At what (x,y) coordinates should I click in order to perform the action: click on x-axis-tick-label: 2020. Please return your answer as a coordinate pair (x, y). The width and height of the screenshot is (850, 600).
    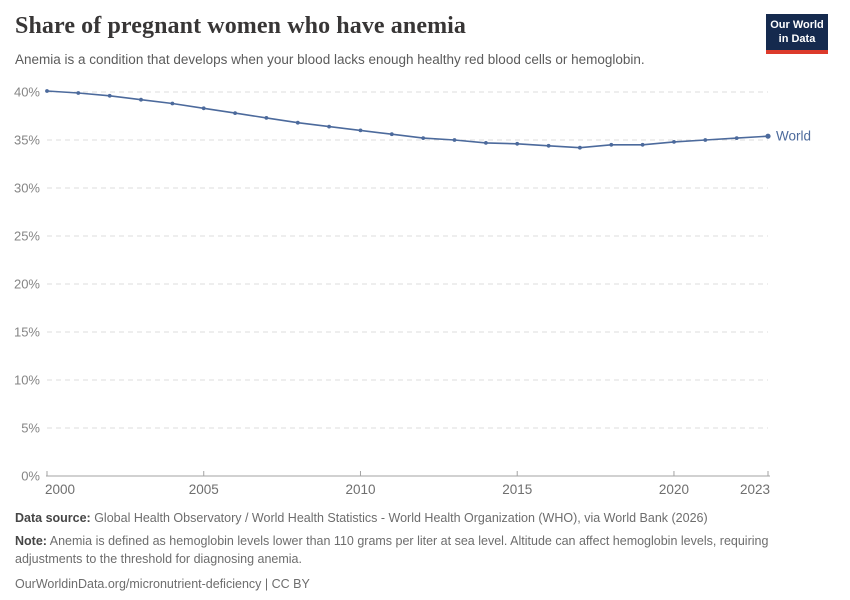
    Looking at the image, I should click on (674, 489).